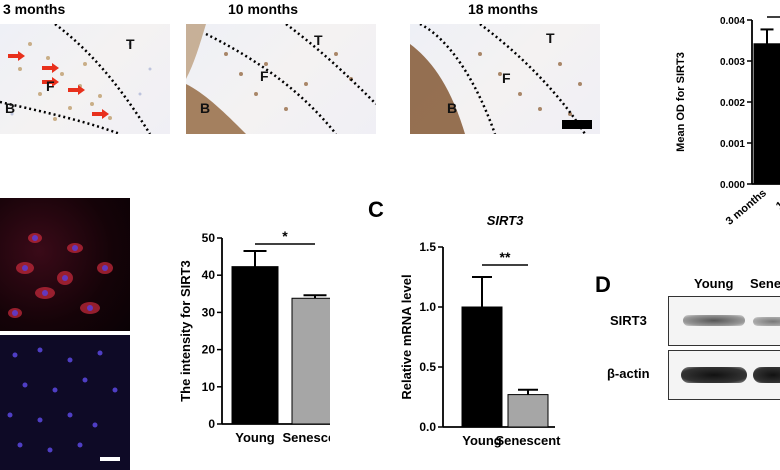 This screenshot has height=470, width=780. I want to click on blot-band-sirt3, so click(724, 321).